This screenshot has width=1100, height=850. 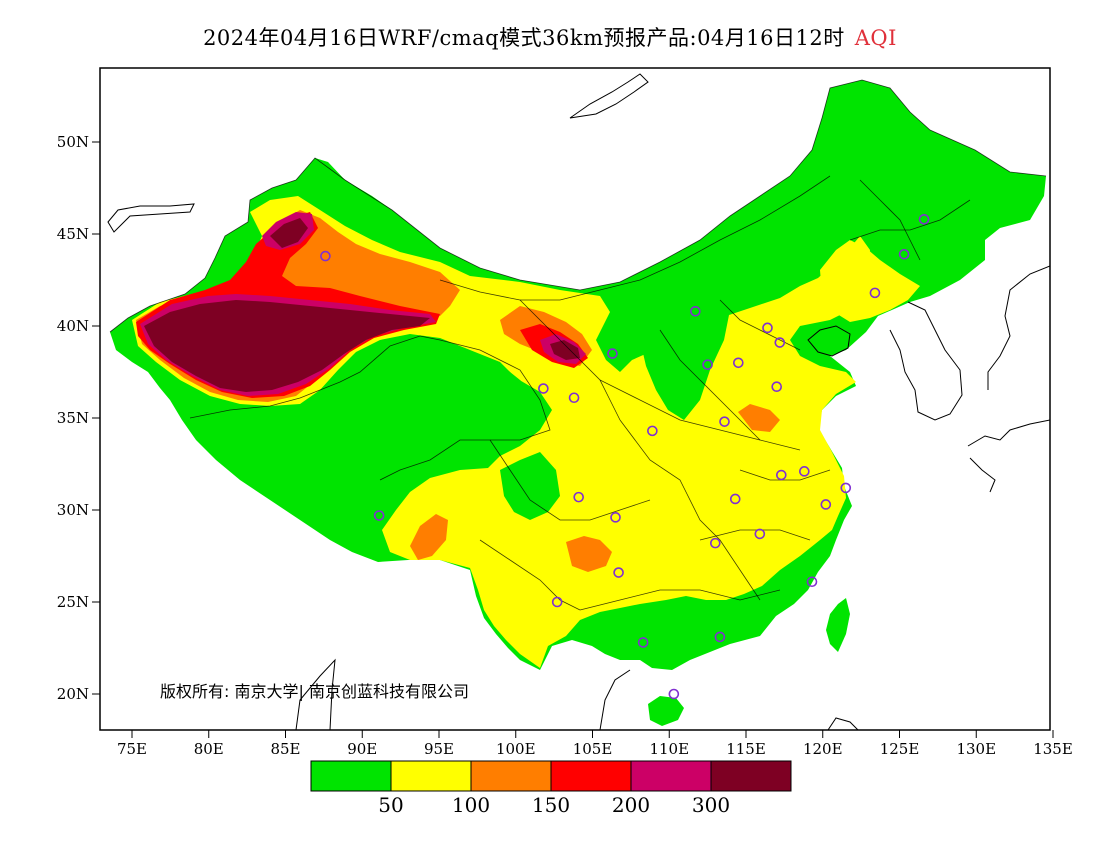 I want to click on border-xinjiang-tibet, so click(x=315, y=377).